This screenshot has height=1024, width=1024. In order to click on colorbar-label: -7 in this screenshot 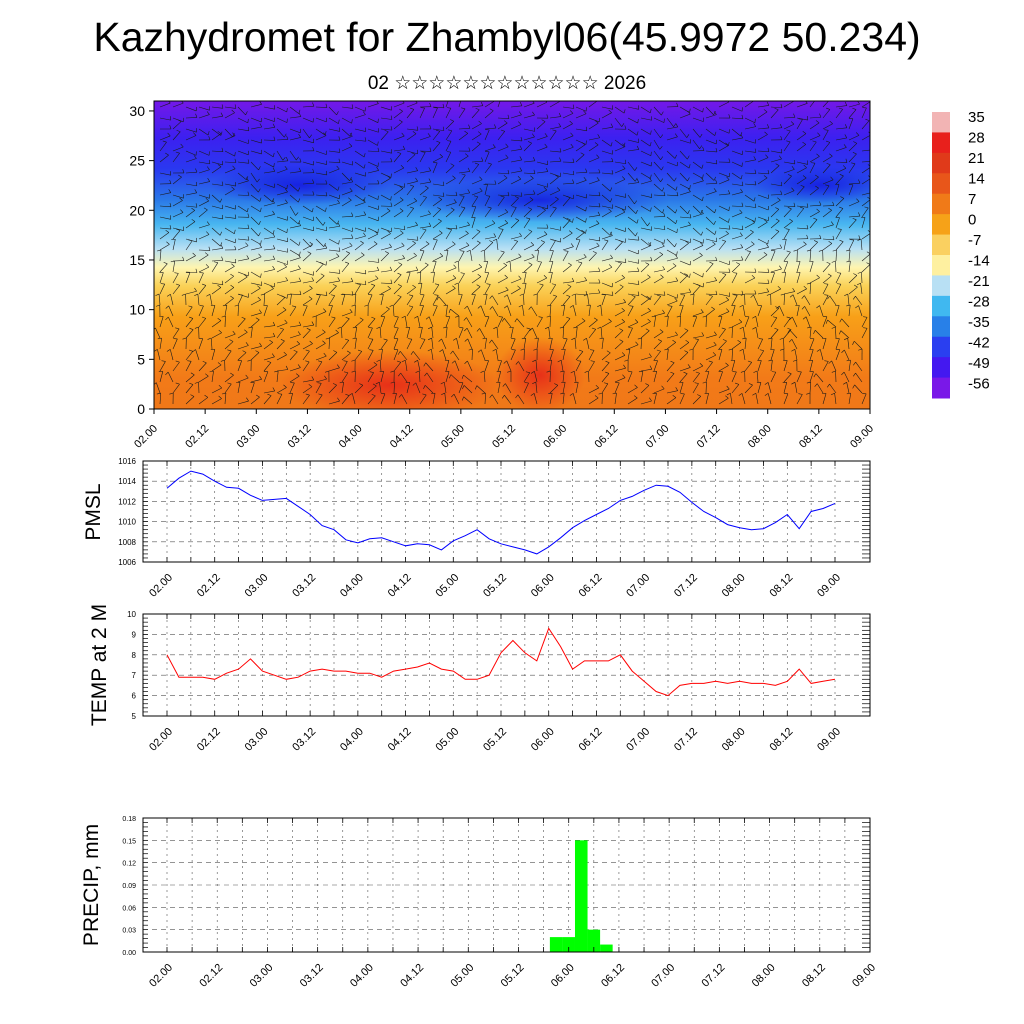, I will do `click(974, 240)`.